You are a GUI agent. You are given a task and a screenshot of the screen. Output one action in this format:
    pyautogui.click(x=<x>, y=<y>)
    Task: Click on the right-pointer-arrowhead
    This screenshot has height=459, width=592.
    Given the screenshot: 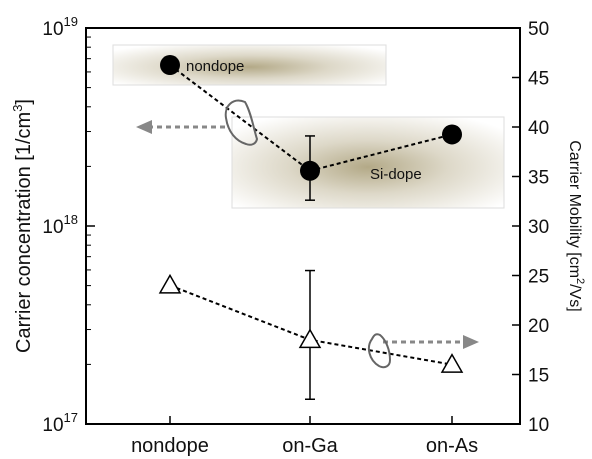 What is the action you would take?
    pyautogui.click(x=471, y=342)
    